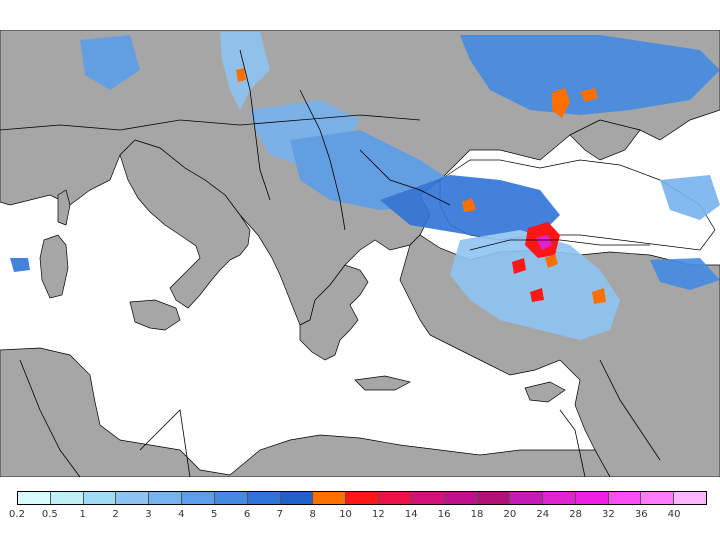 This screenshot has height=540, width=720. What do you see at coordinates (185, 224) in the screenshot?
I see `land-italy` at bounding box center [185, 224].